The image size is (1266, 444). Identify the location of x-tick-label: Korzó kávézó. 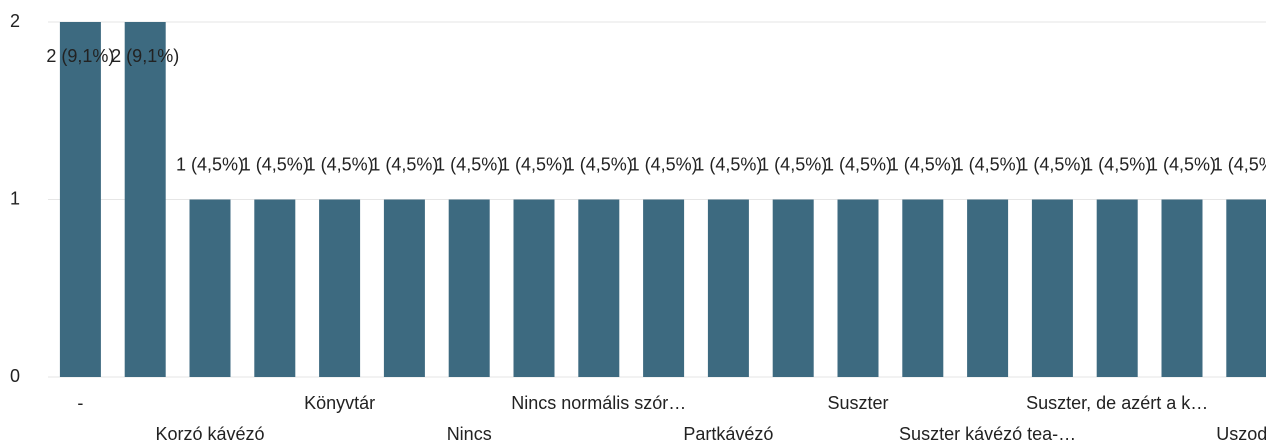
(209, 434).